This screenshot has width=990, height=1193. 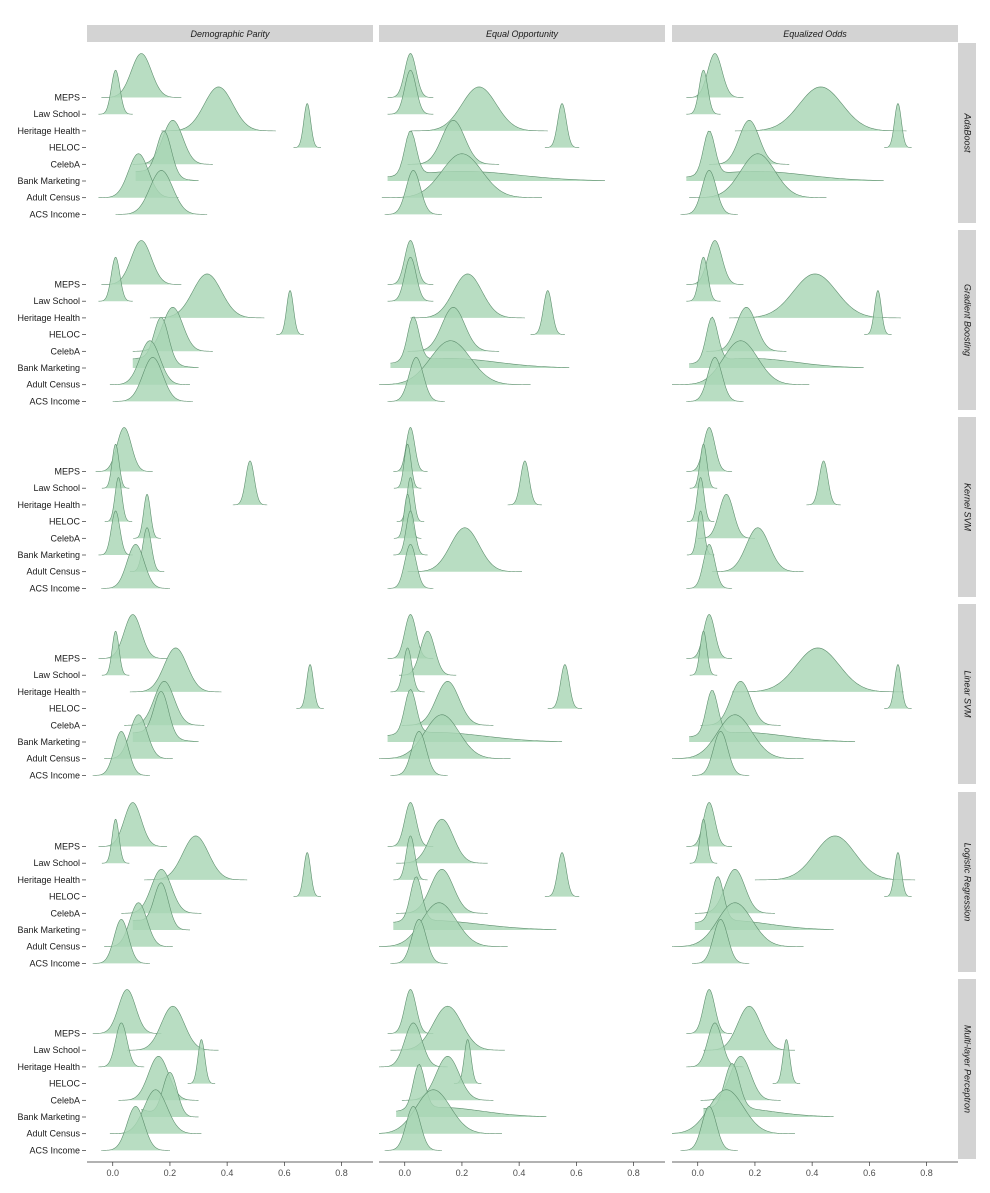 What do you see at coordinates (54, 963) in the screenshot?
I see `y-label-acs-income: ACS Income` at bounding box center [54, 963].